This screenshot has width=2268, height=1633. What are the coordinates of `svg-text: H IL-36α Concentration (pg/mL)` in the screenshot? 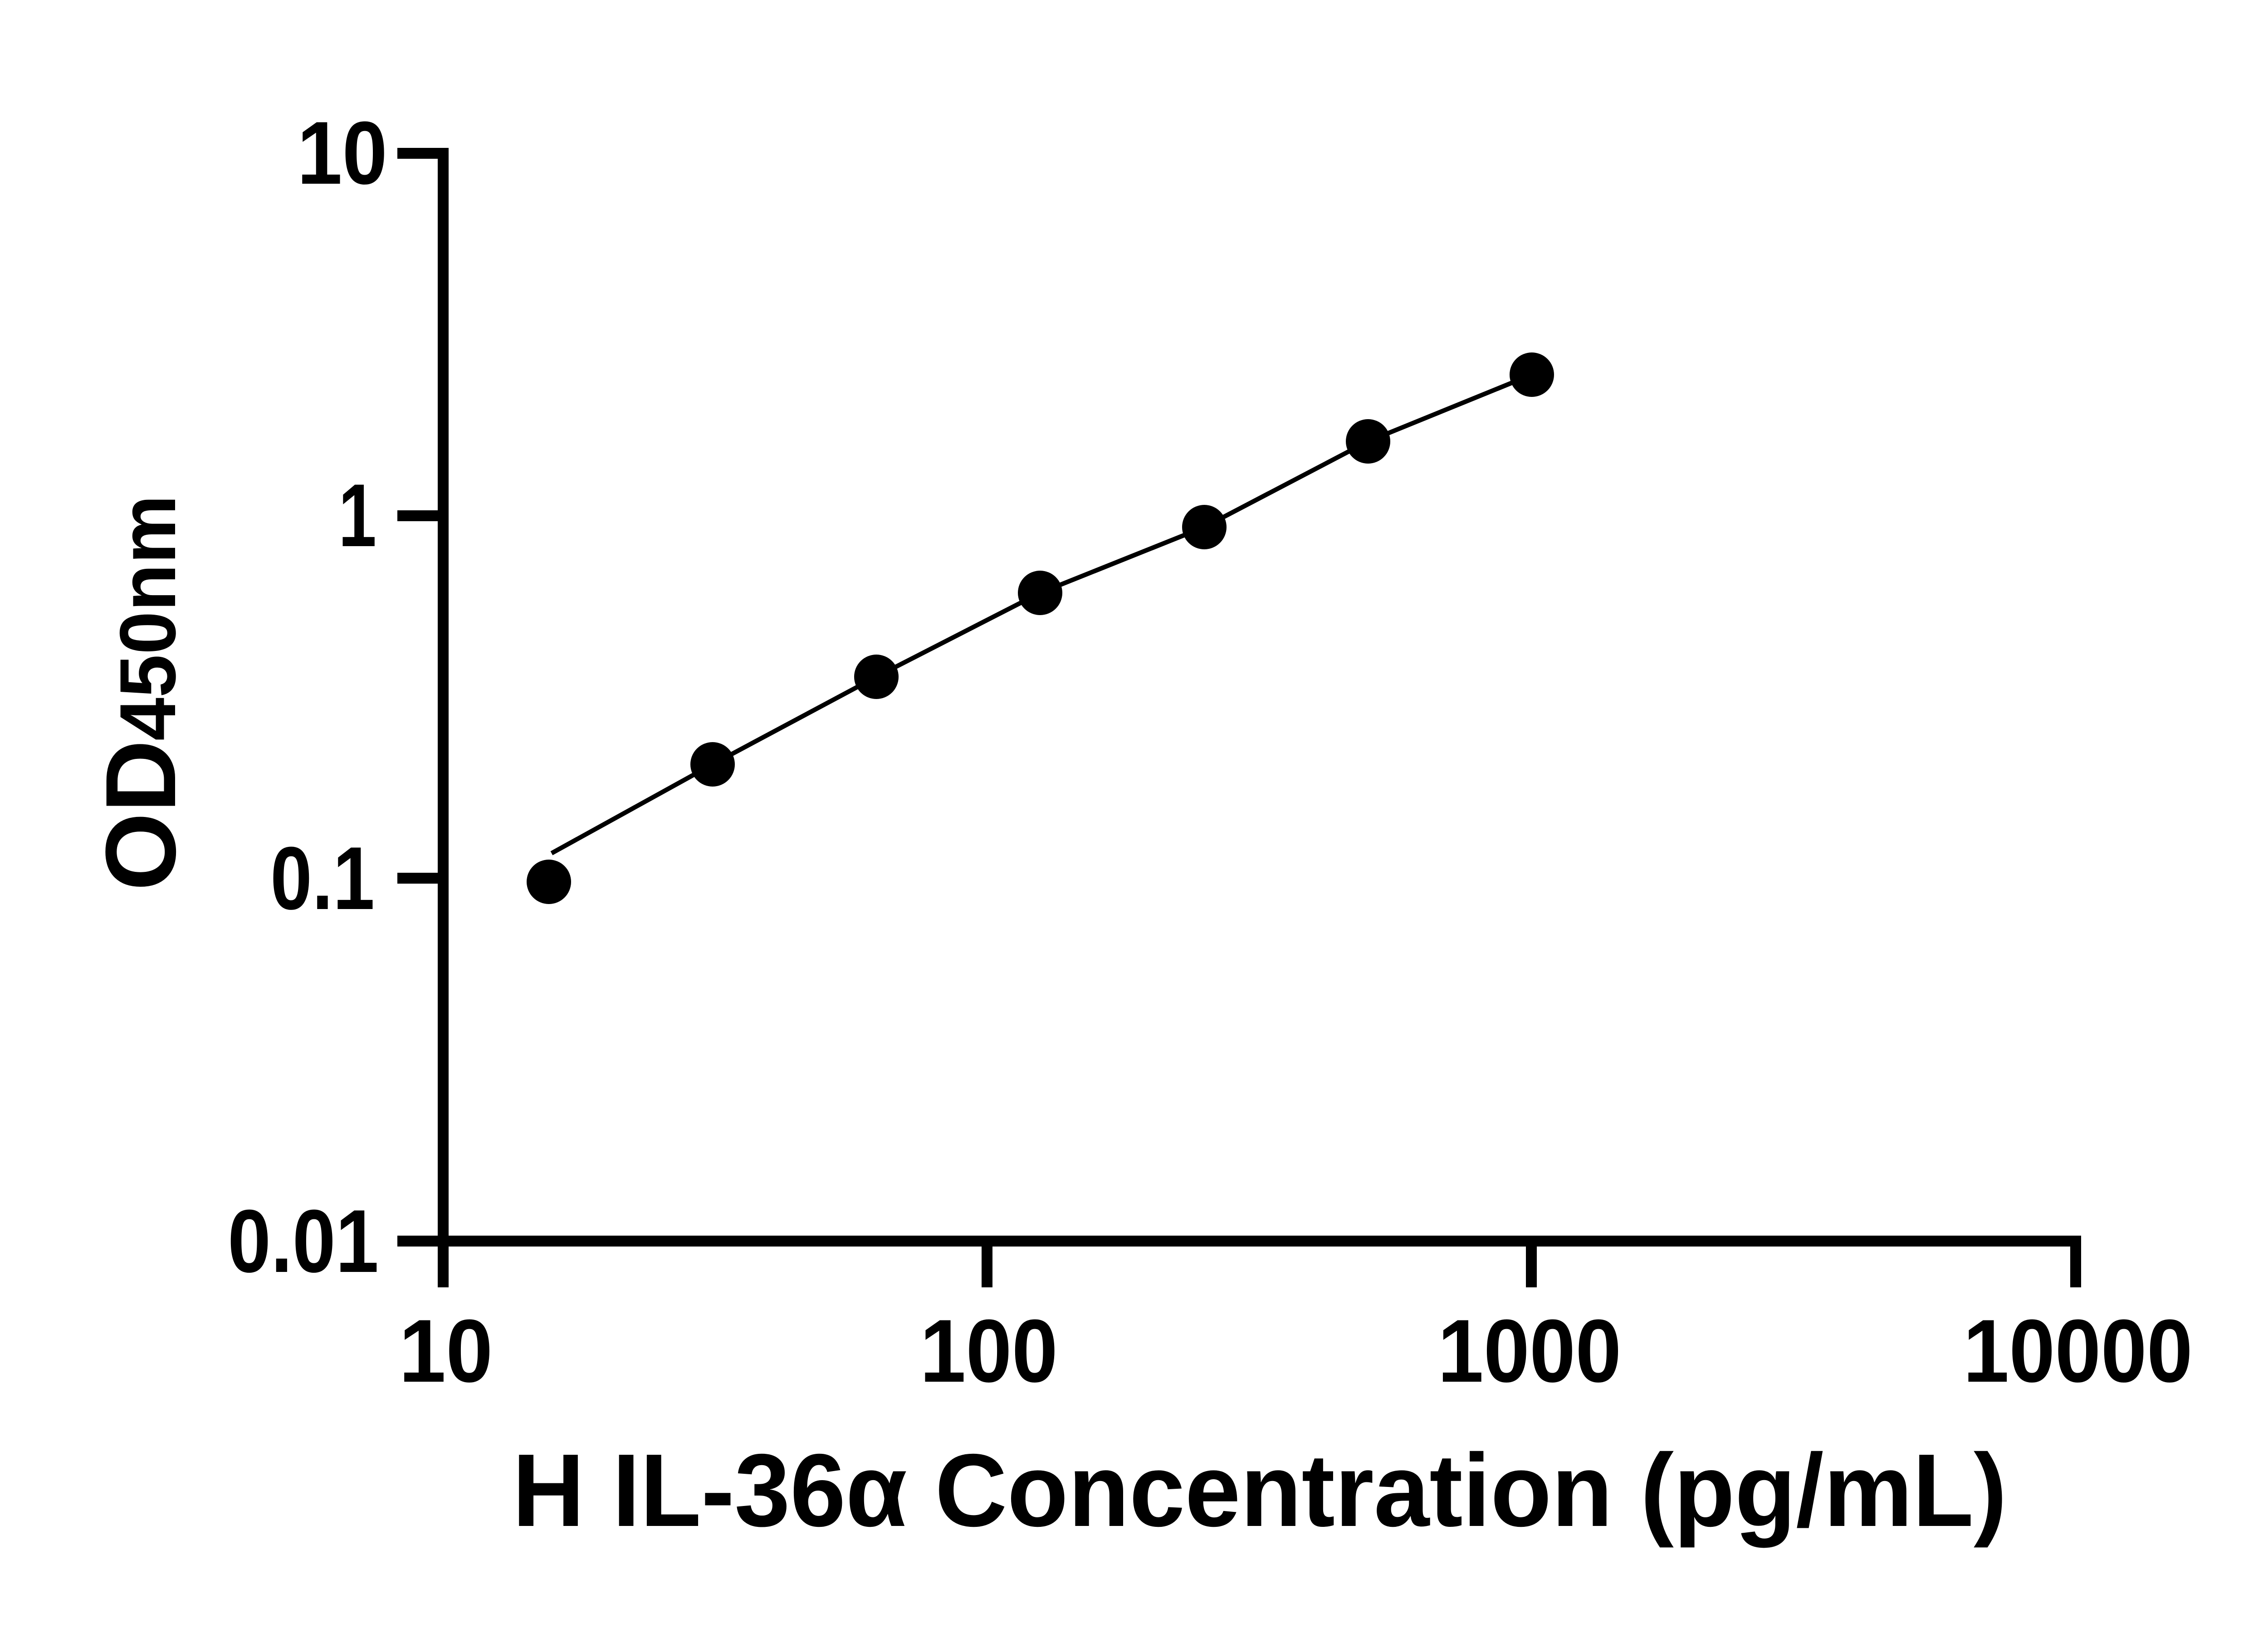 It's located at (1260, 1490).